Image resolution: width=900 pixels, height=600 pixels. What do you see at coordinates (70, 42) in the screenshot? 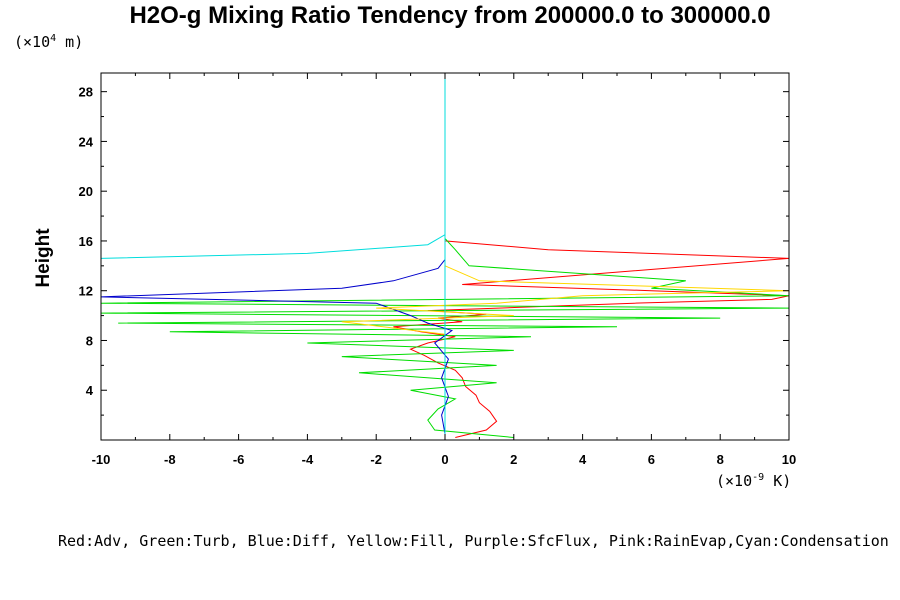
I see `y-unit-suffix: m)` at bounding box center [70, 42].